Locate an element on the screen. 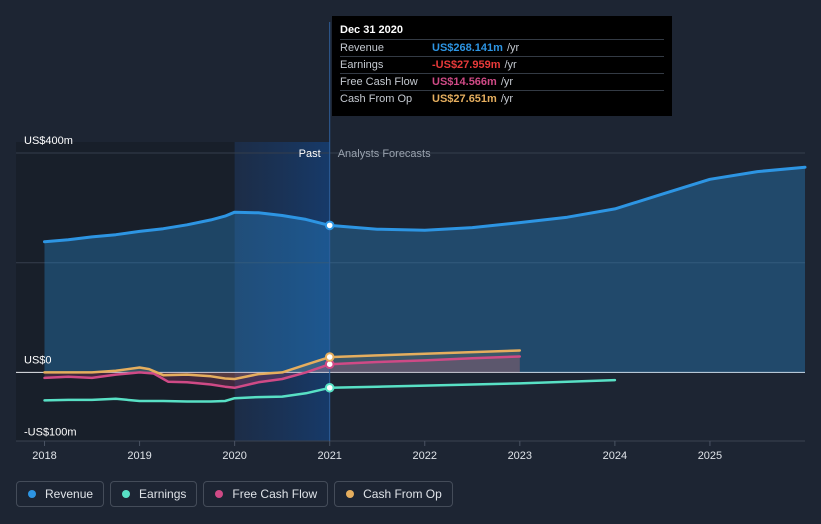 The width and height of the screenshot is (821, 524). legend-label: Earnings is located at coordinates (163, 494).